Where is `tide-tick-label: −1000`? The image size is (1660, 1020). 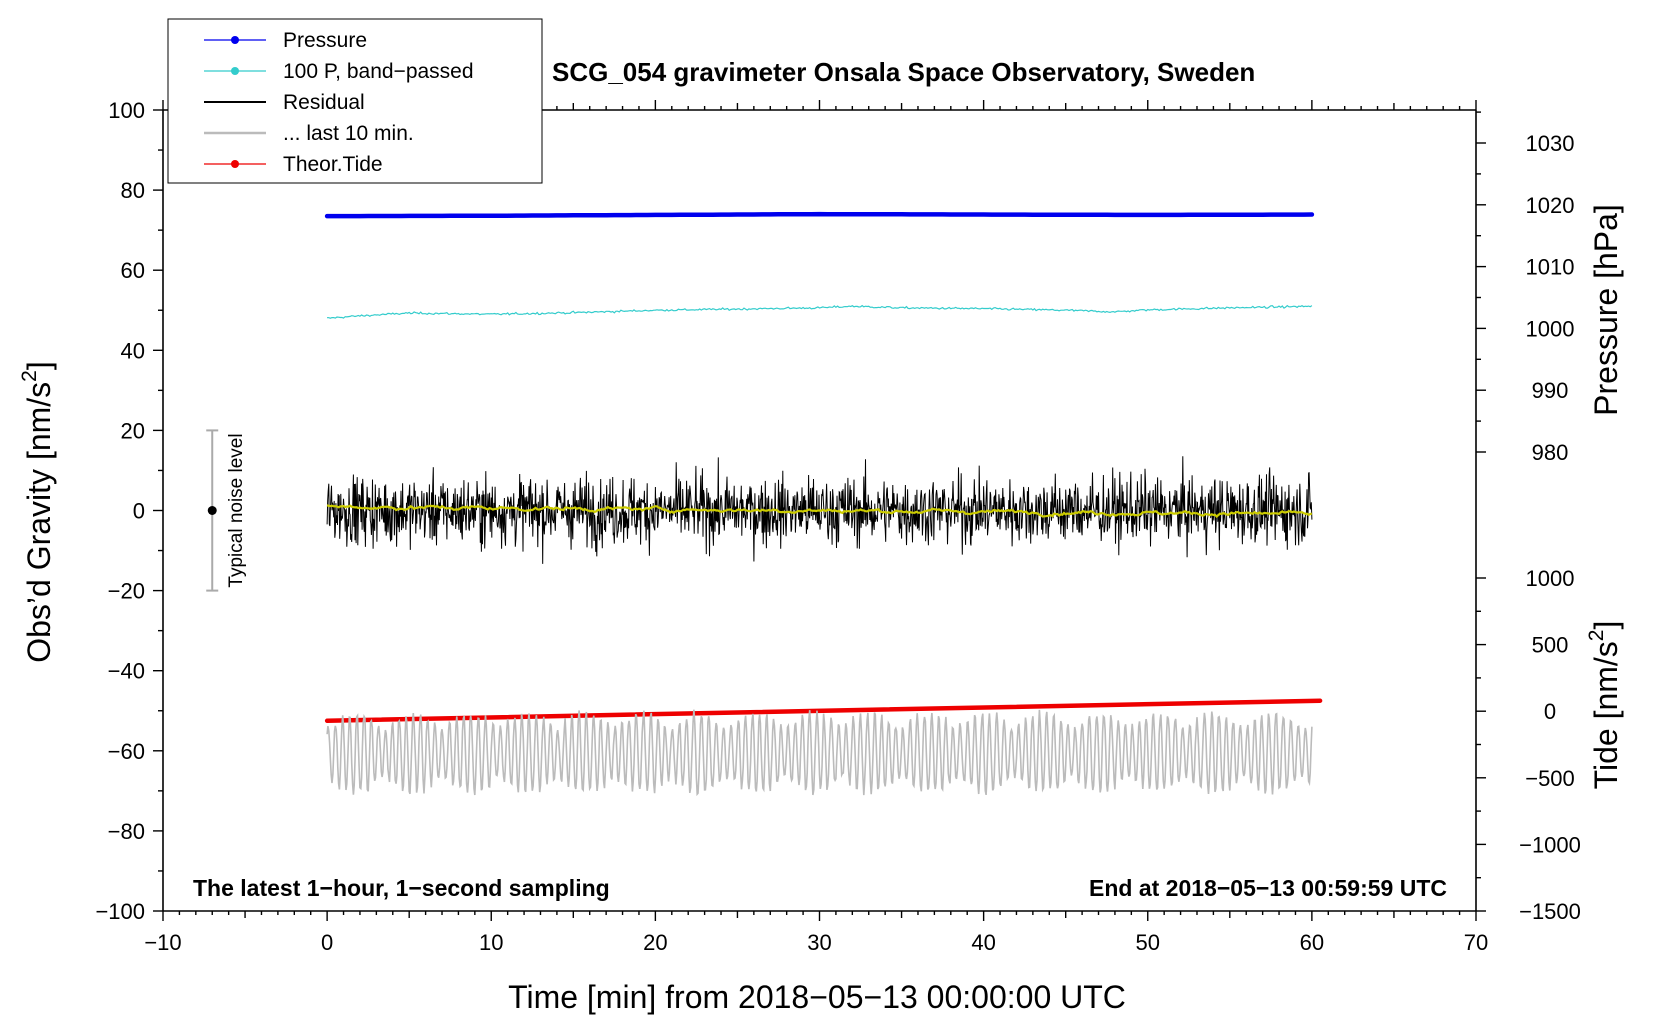
tide-tick-label: −1000 is located at coordinates (1550, 844).